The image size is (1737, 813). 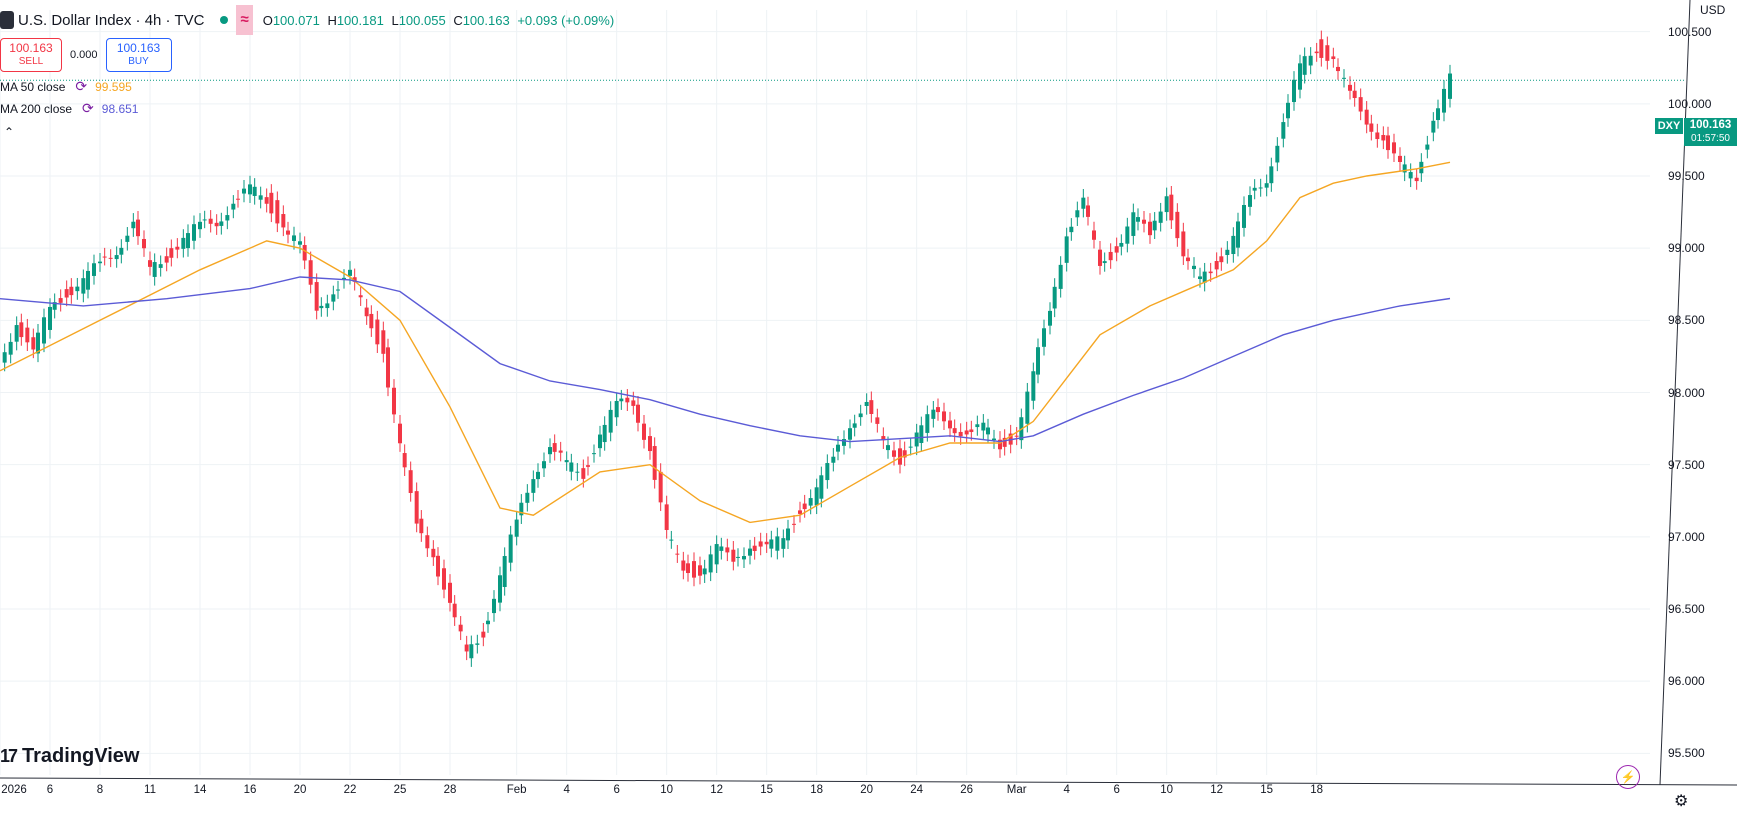 I want to click on time-label: Mar, so click(x=1016, y=790).